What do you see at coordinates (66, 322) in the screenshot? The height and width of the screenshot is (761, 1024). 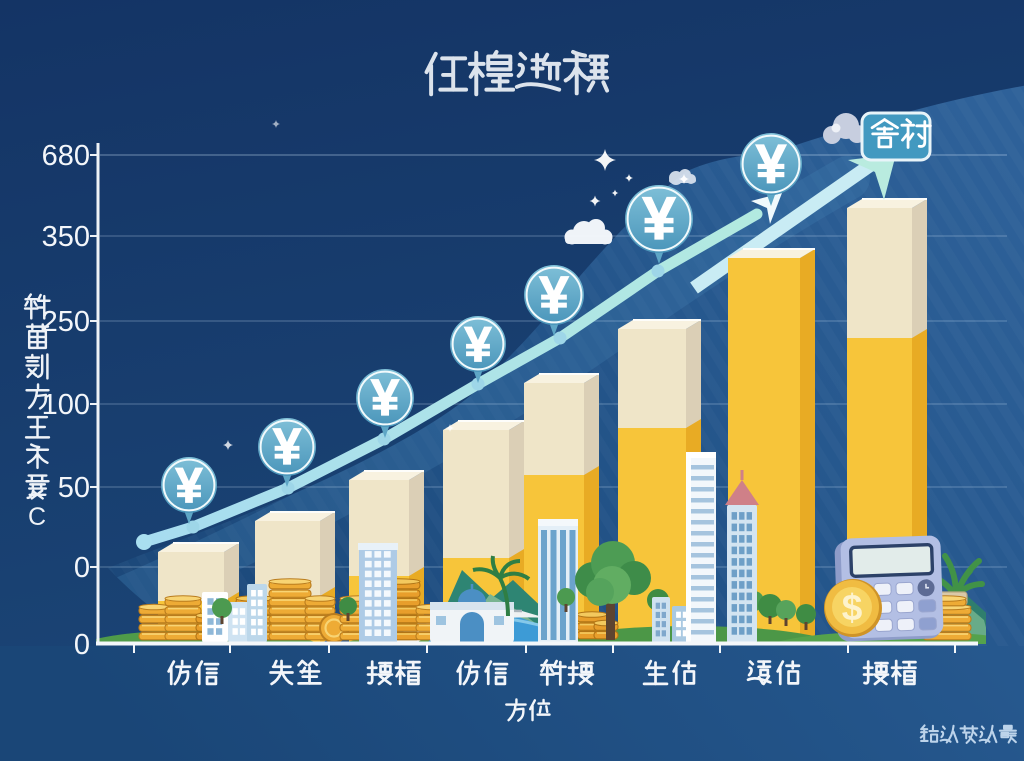 I see `svg-text: 250` at bounding box center [66, 322].